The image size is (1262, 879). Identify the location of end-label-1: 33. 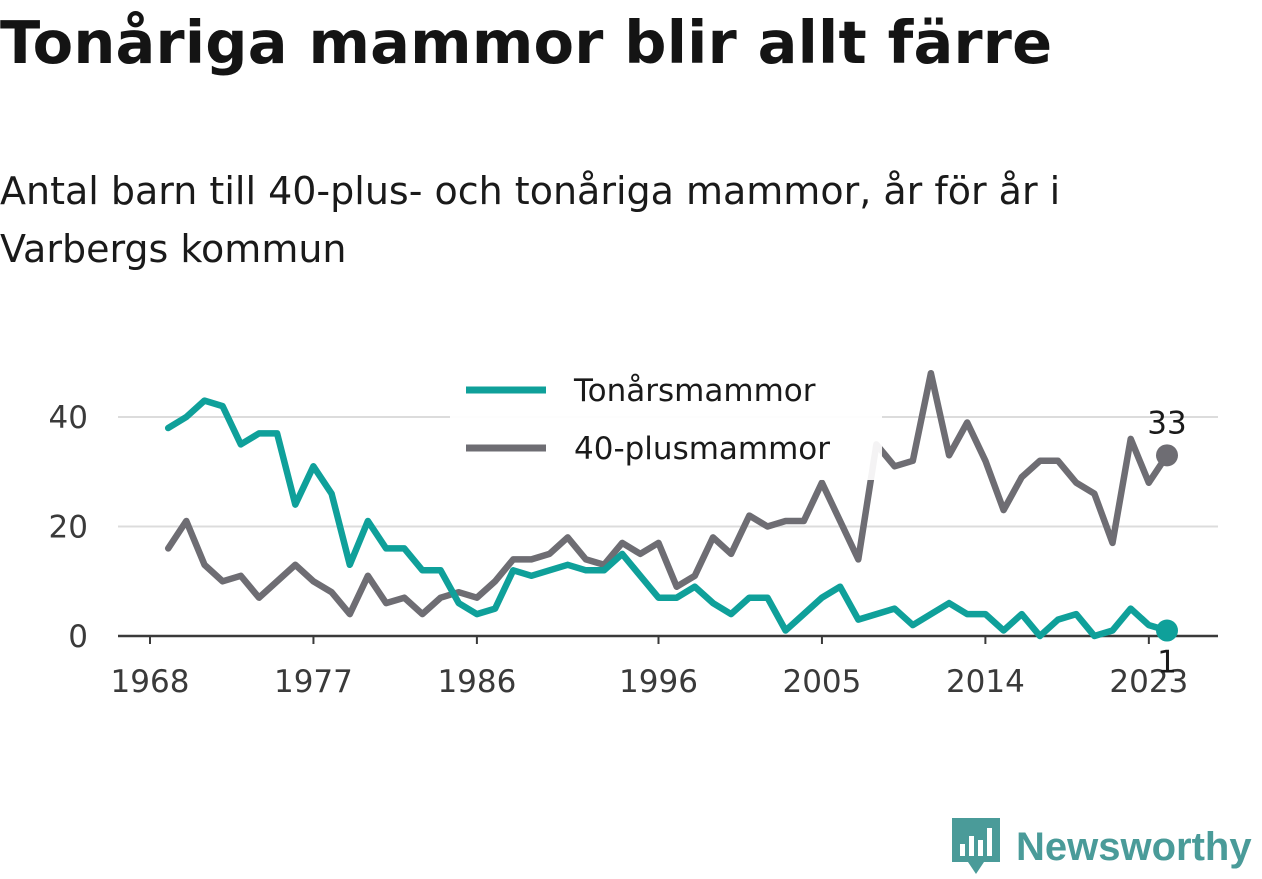
(1166, 423).